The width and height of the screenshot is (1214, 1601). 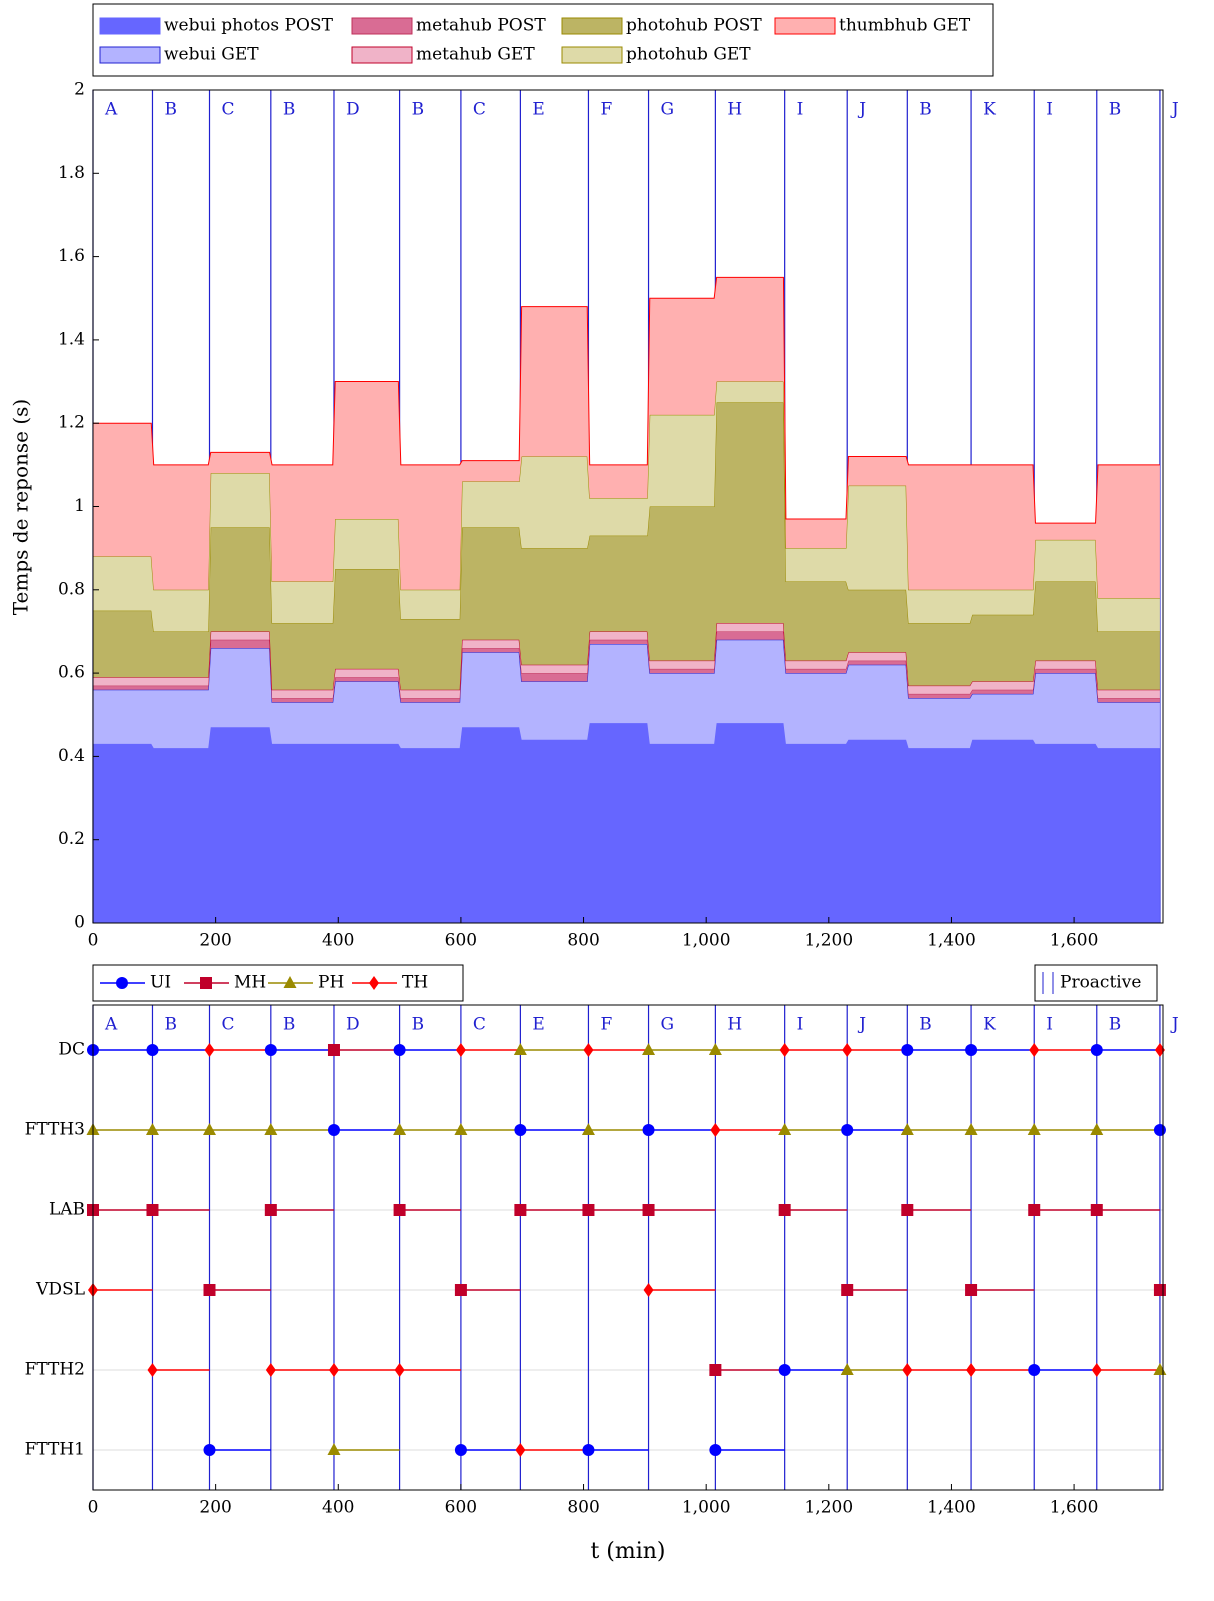 I want to click on y-tick-label: 0, so click(x=79, y=923).